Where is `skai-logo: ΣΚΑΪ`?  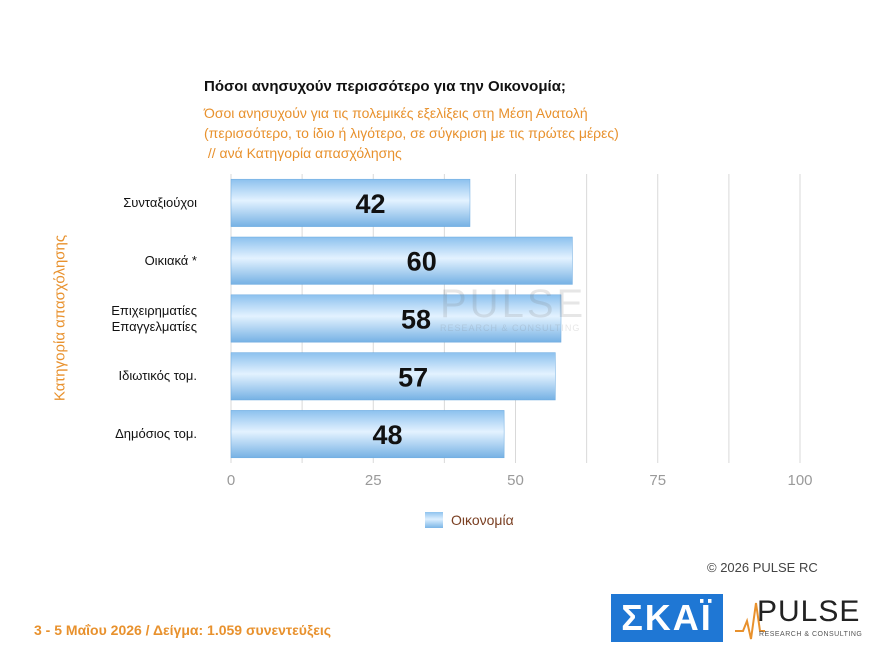 skai-logo: ΣΚΑΪ is located at coordinates (667, 618).